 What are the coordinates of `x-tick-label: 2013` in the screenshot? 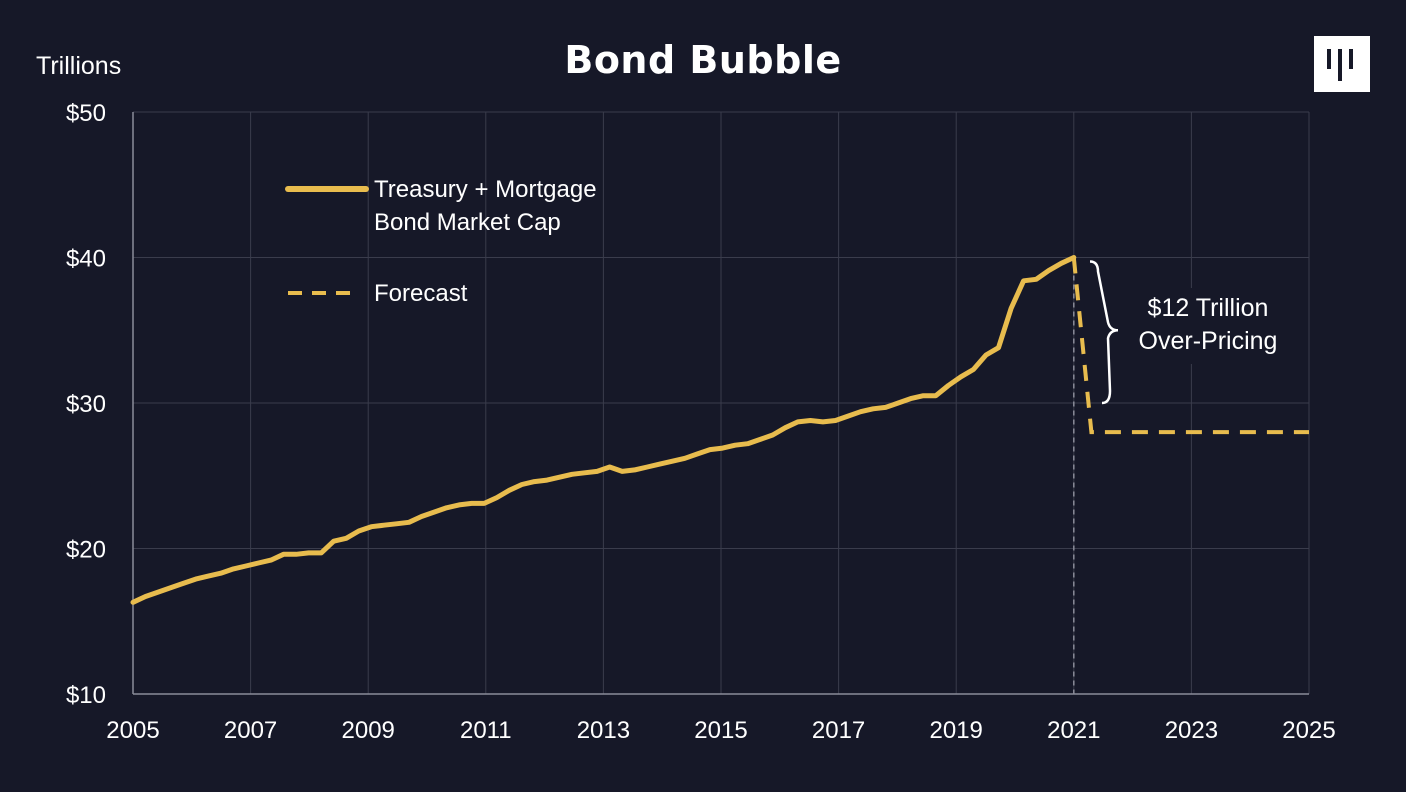 It's located at (603, 730).